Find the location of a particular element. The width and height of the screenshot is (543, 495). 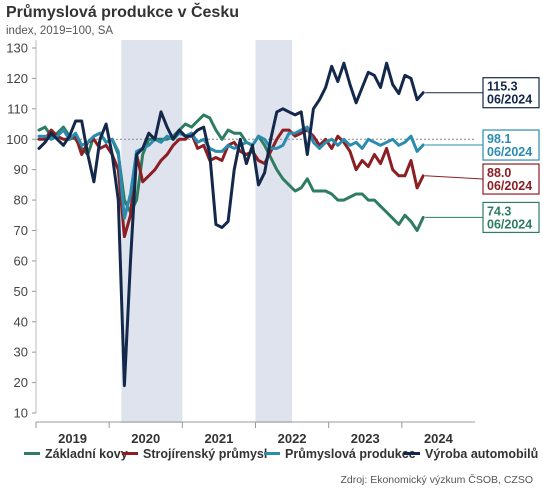

end-label-value: 88.0 is located at coordinates (499, 173).